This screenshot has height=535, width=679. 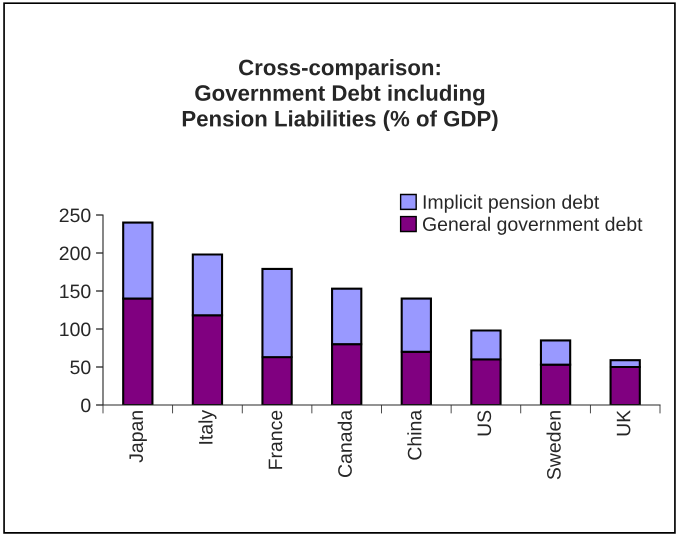 What do you see at coordinates (75, 329) in the screenshot?
I see `y-tick-label: 100` at bounding box center [75, 329].